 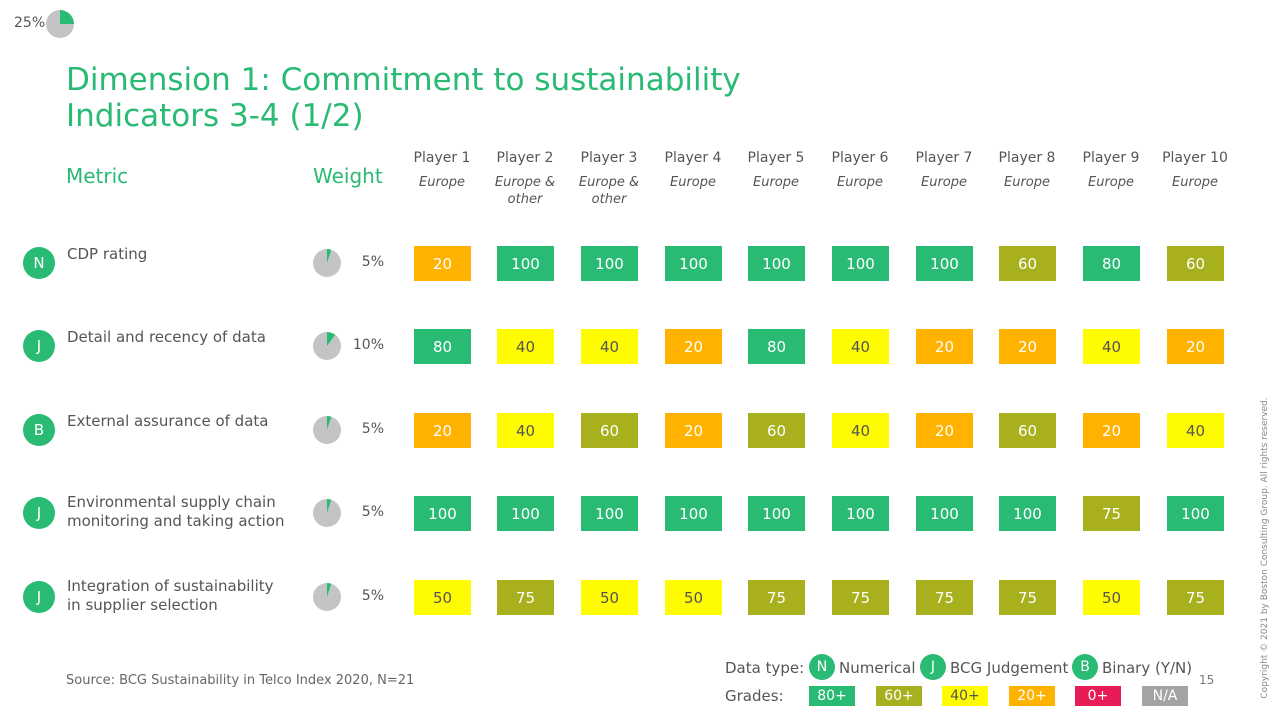 I want to click on grade-swatch: N/A, so click(x=1165, y=696).